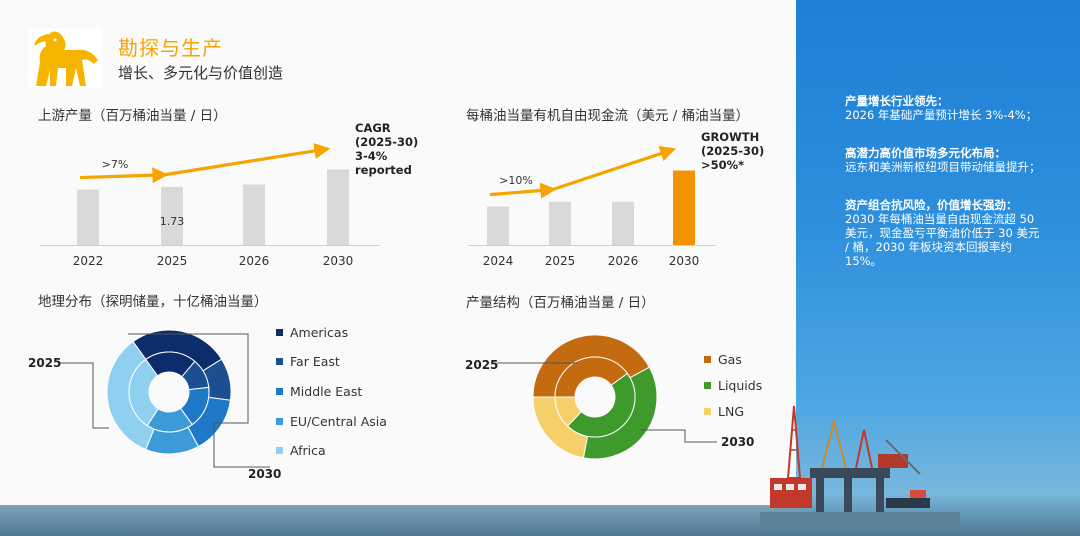 Image resolution: width=1080 pixels, height=536 pixels. Describe the element at coordinates (319, 332) in the screenshot. I see `legend-label: Americas` at that location.